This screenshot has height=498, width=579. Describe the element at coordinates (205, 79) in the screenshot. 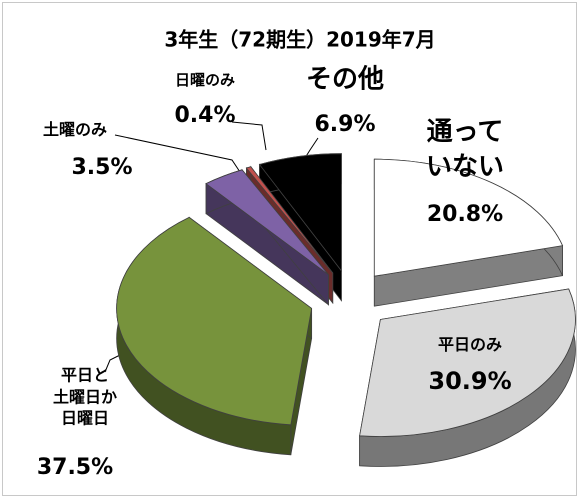

I see `category-label: 日曜のみ` at that location.